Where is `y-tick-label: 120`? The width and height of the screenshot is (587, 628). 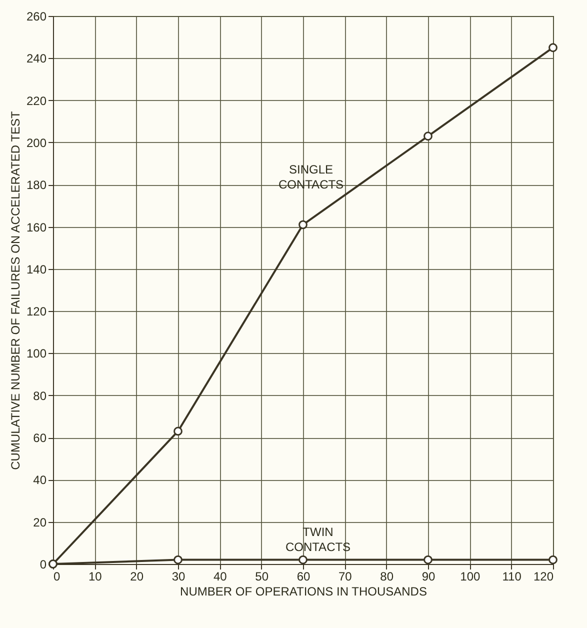
y-tick-label: 120 is located at coordinates (36, 311).